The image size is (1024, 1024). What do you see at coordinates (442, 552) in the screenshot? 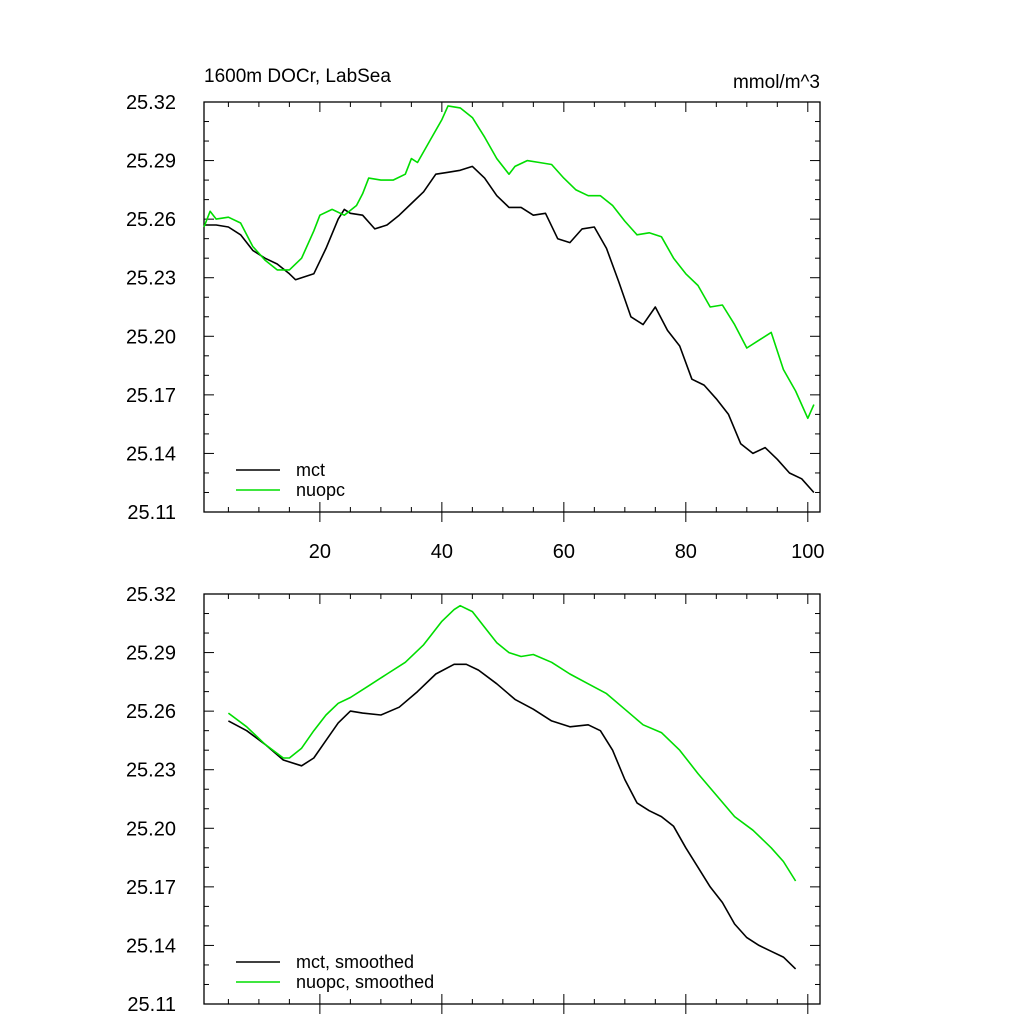
I see `x-tick-label: 40` at bounding box center [442, 552].